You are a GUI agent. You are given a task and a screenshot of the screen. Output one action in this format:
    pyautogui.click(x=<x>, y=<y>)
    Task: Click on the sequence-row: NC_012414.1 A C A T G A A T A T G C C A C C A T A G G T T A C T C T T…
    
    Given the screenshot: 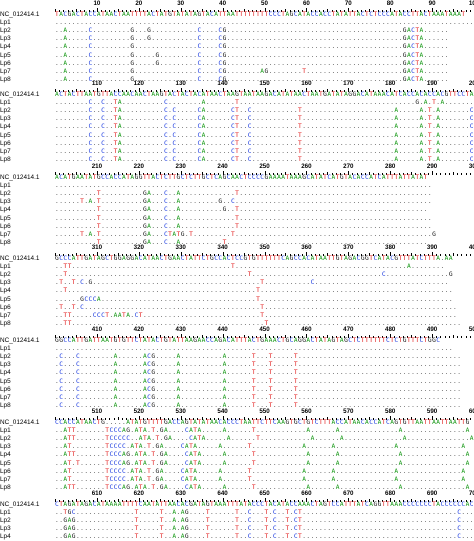 What is the action you would take?
    pyautogui.click(x=237, y=178)
    